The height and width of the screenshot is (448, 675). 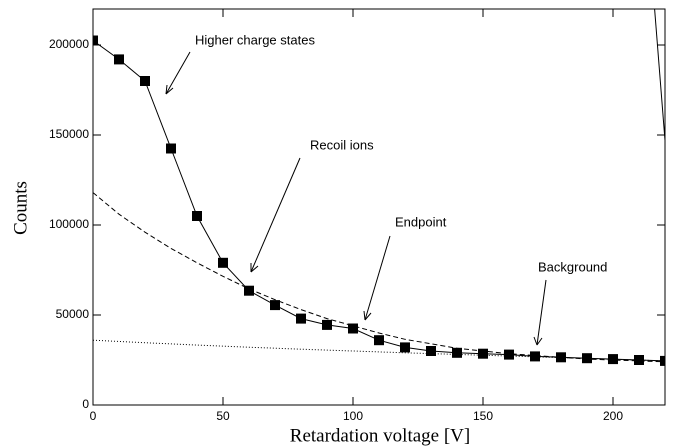 I want to click on y-axis-label: Counts, so click(x=20, y=208).